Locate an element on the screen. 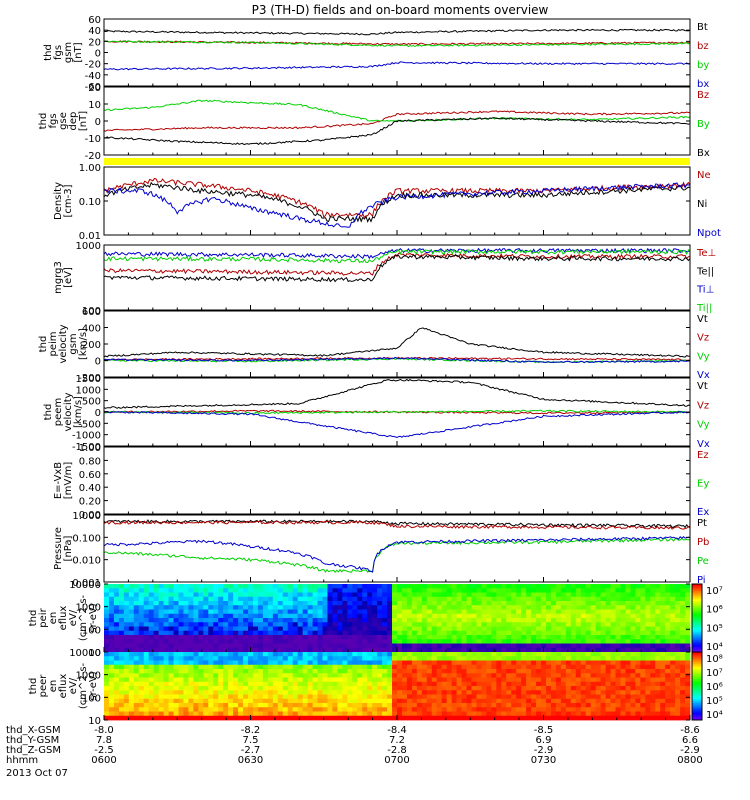  series-line-pi is located at coordinates (397, 554).